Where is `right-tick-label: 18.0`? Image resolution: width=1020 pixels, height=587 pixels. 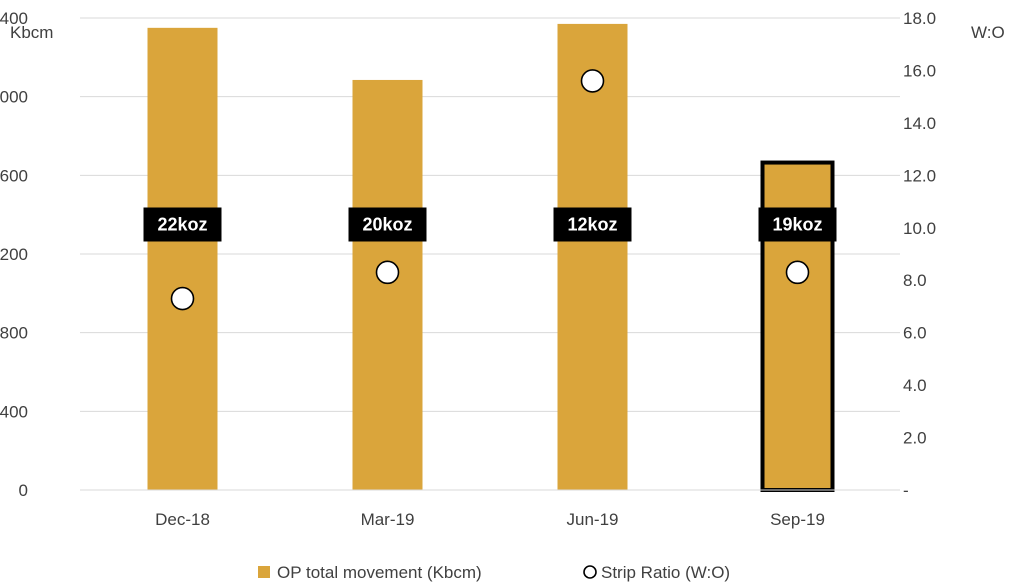
right-tick-label: 18.0 is located at coordinates (919, 18).